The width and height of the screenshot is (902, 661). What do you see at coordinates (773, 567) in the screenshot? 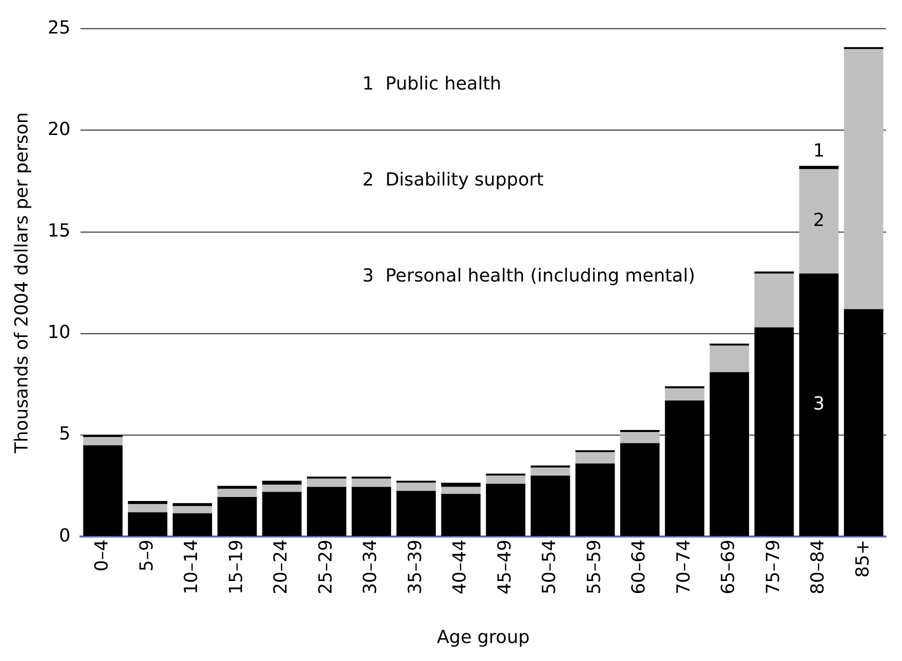
I see `x-tick-label: 75–79` at bounding box center [773, 567].